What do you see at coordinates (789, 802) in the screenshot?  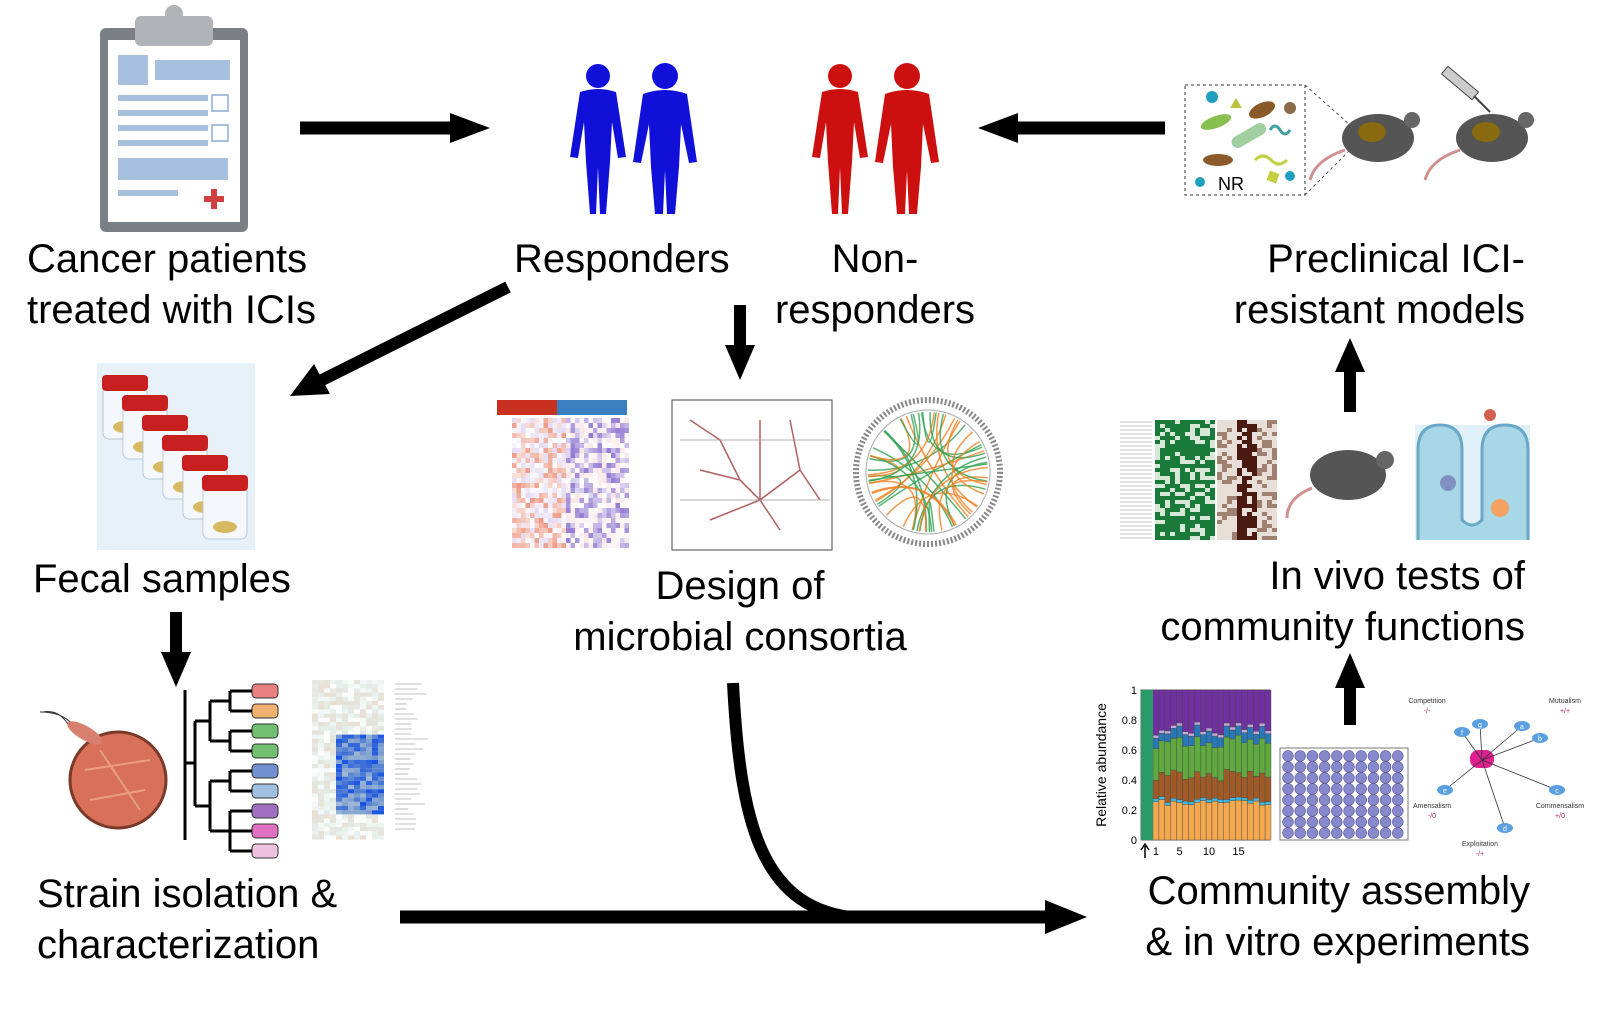 I see `arrow-design-curve` at bounding box center [789, 802].